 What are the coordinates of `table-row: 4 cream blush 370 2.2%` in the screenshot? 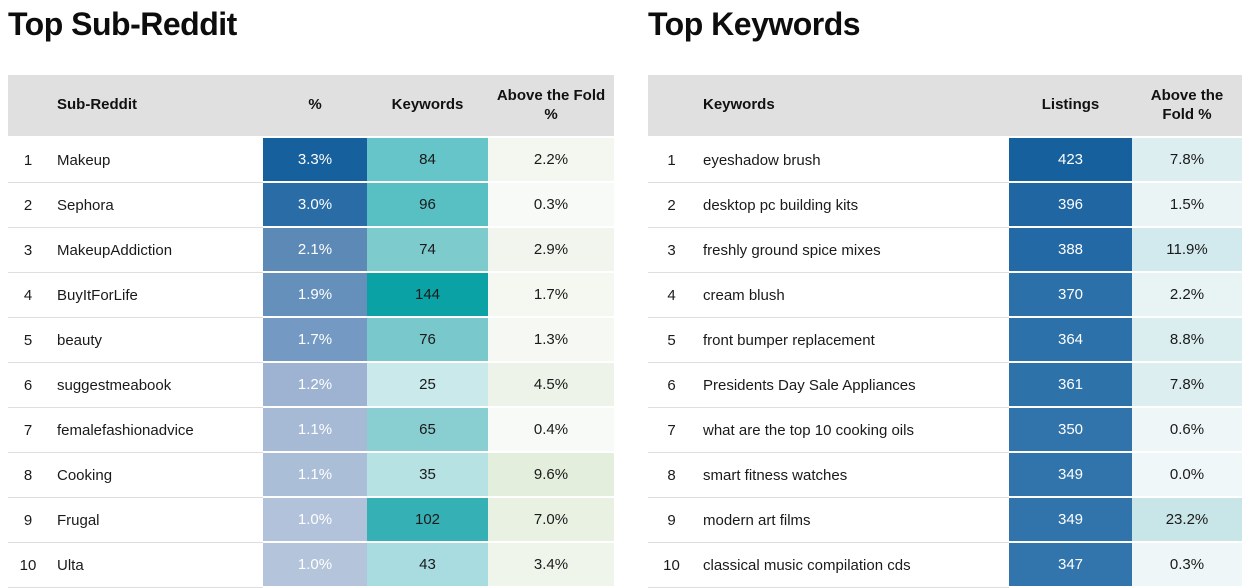 It's located at (945, 295).